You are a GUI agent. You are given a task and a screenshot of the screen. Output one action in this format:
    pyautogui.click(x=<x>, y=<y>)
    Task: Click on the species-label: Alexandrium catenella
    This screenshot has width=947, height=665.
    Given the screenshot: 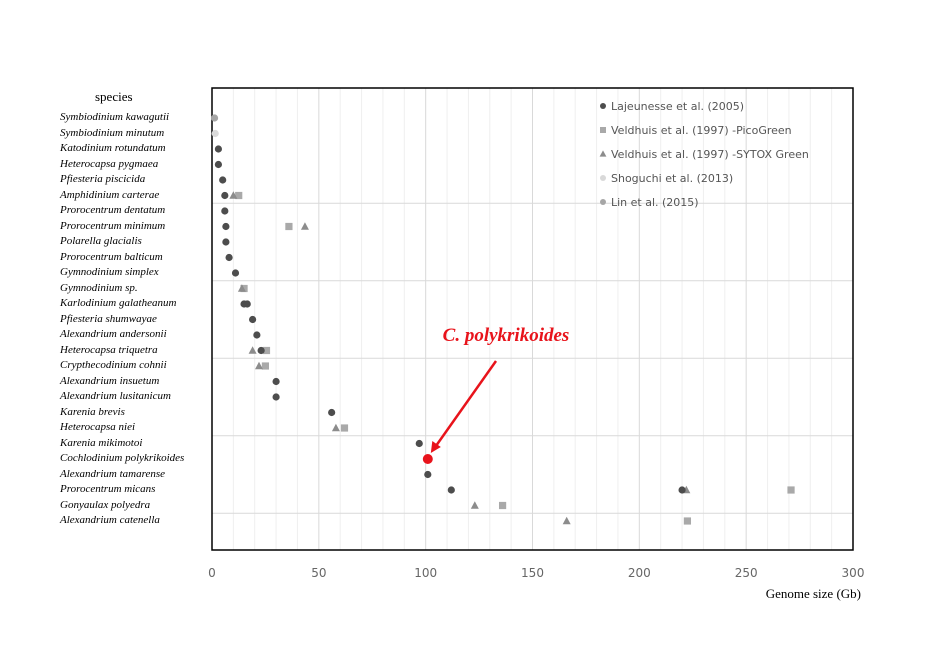 What is the action you would take?
    pyautogui.click(x=110, y=520)
    